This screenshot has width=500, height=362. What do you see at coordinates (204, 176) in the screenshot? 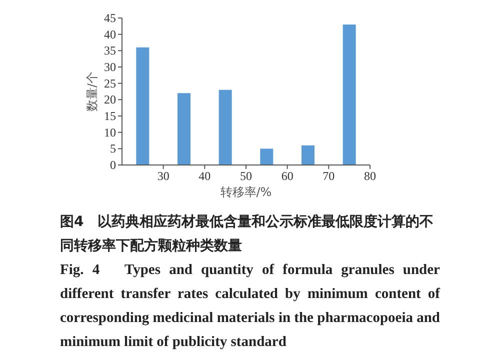
I see `x-tick-label: 40` at bounding box center [204, 176].